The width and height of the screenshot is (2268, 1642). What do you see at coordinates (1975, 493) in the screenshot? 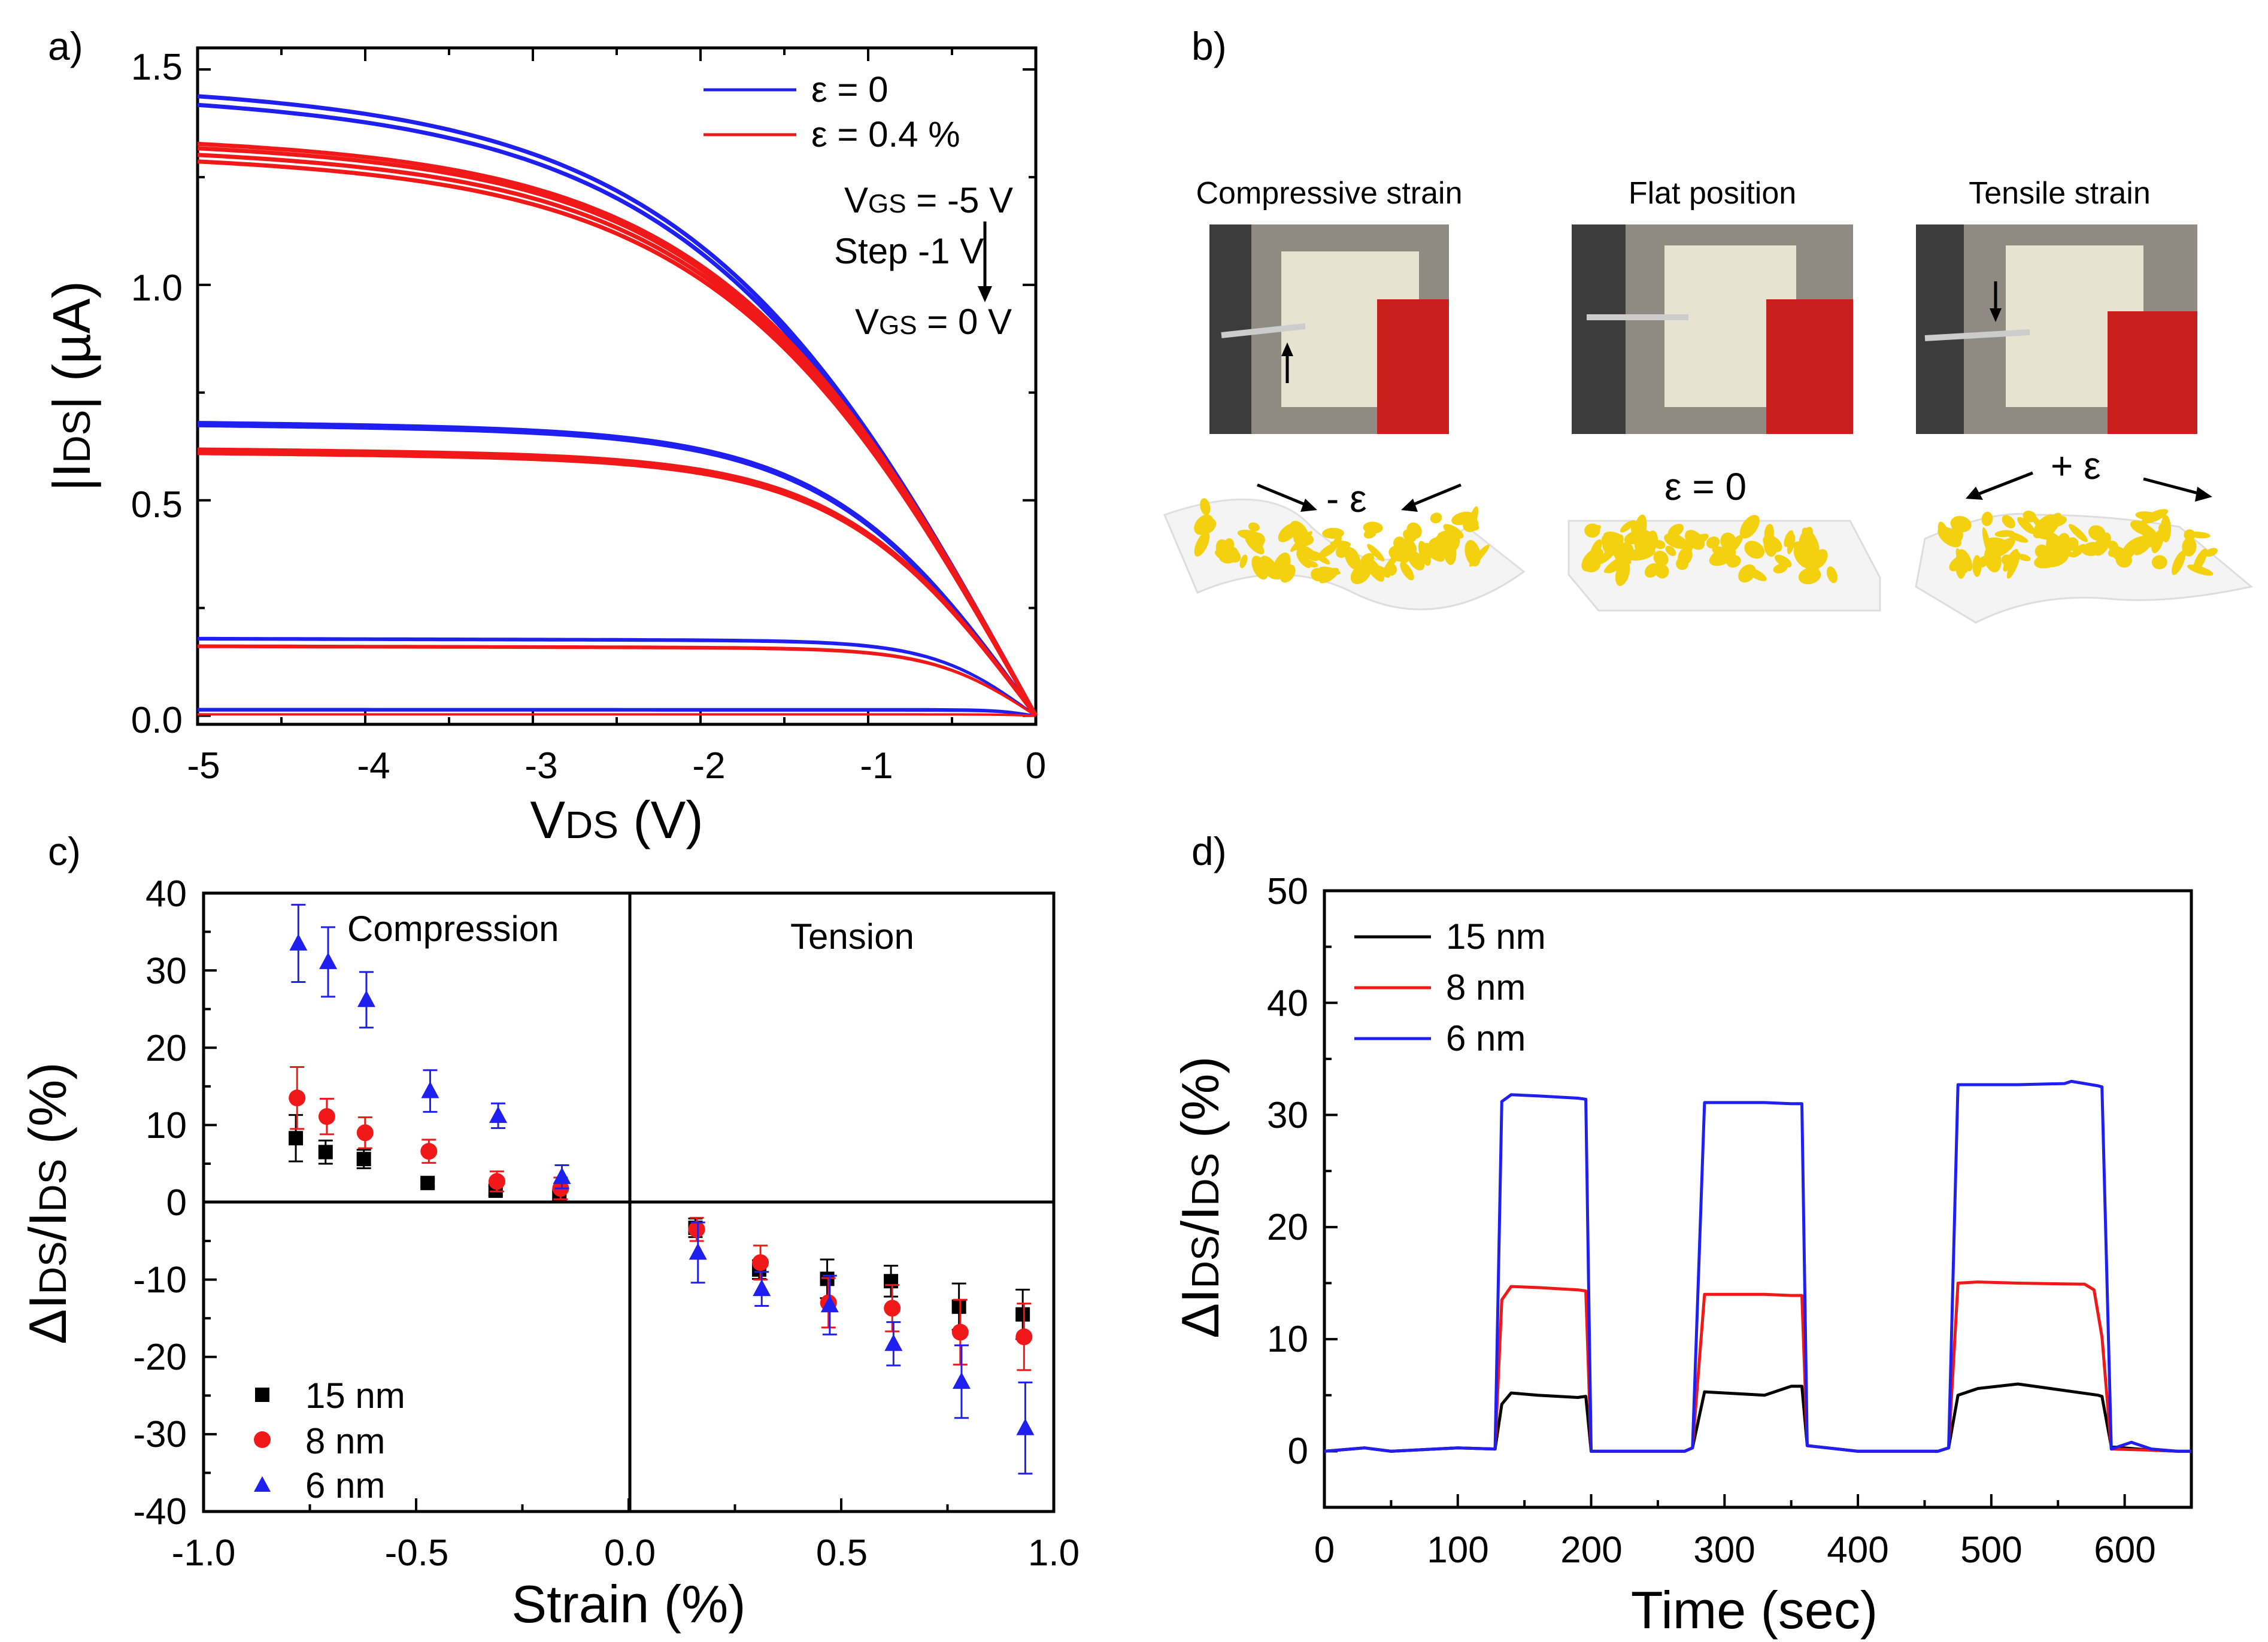
I see `tensile-arrow-left-head` at bounding box center [1975, 493].